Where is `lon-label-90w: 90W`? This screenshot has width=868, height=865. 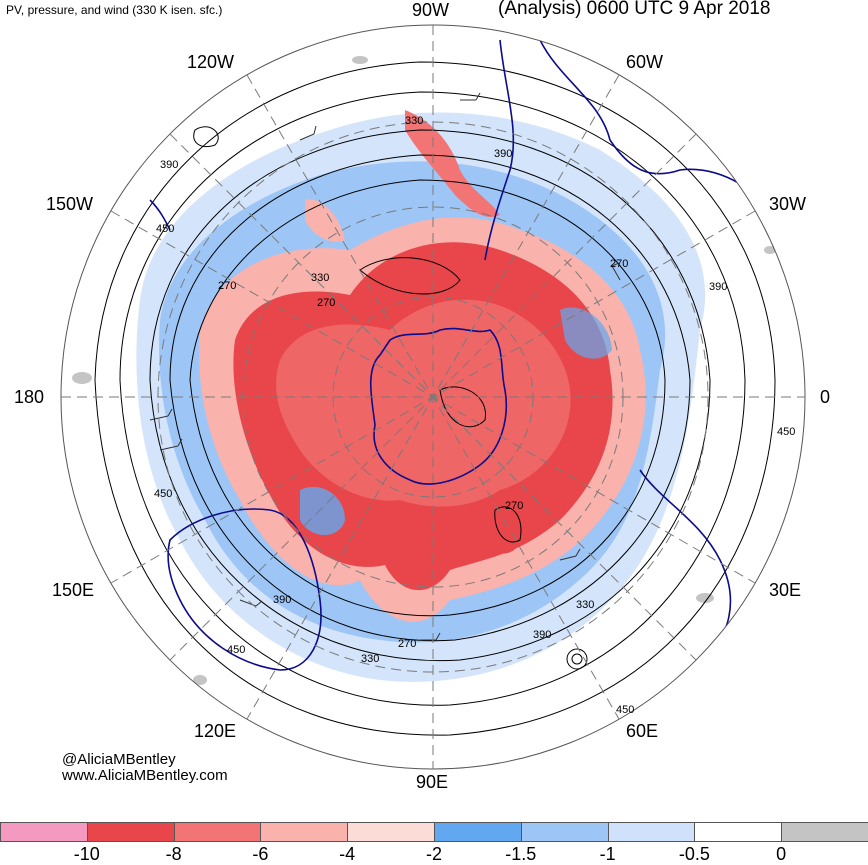 lon-label-90w: 90W is located at coordinates (431, 10).